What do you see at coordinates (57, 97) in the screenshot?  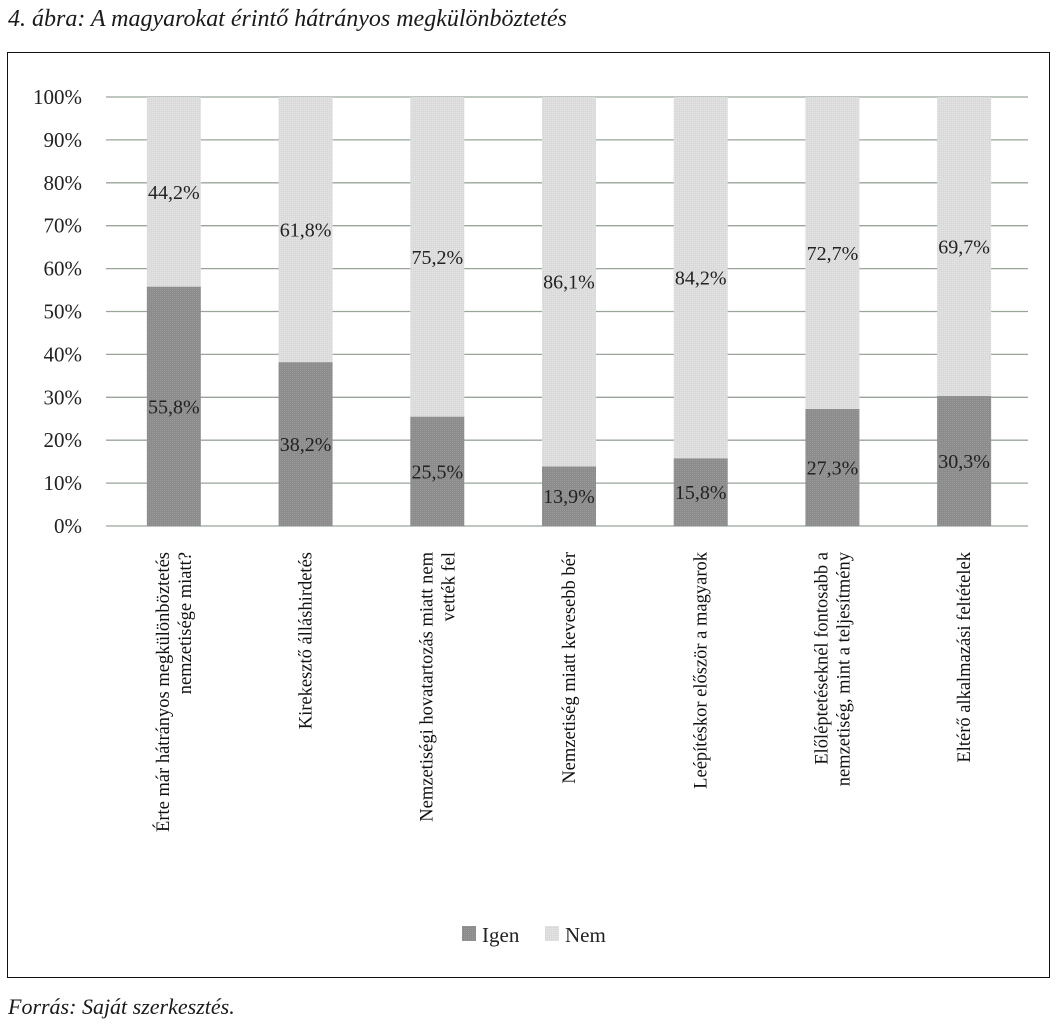 I see `y-tick-label: 100%` at bounding box center [57, 97].